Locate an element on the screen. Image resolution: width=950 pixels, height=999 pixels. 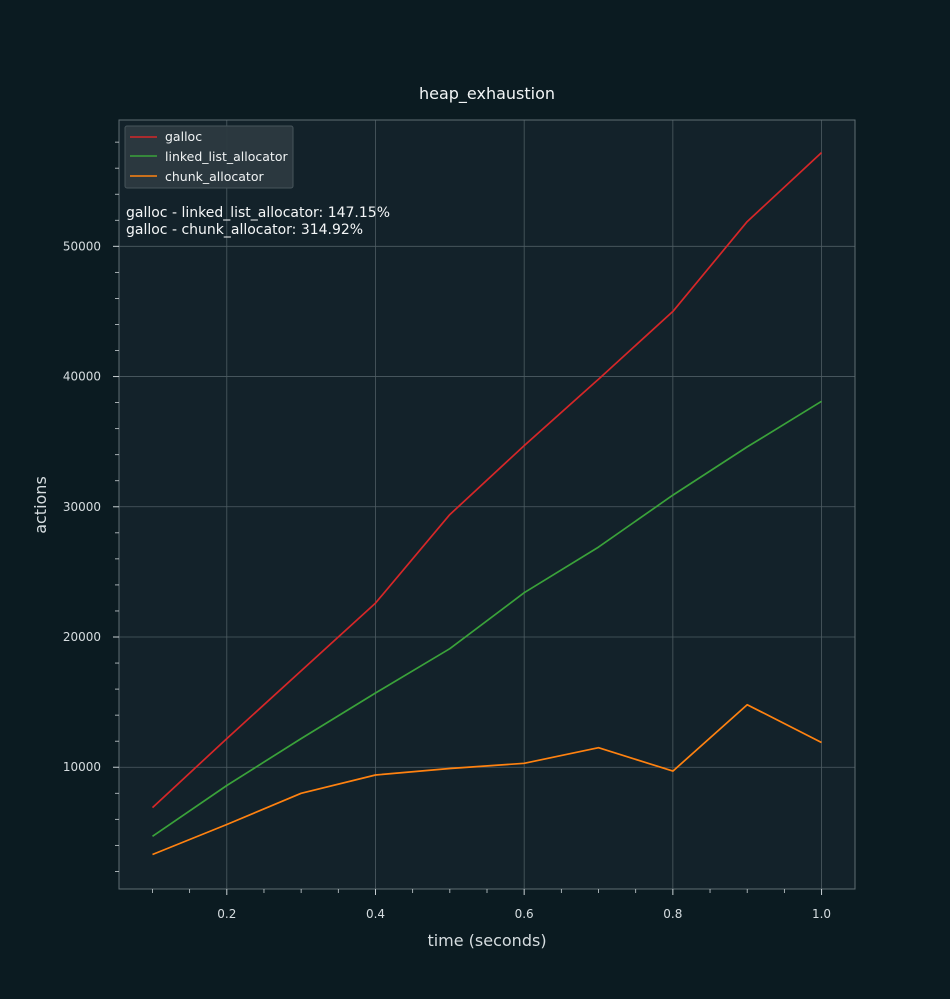
annotation-chunk-diff: galloc - chunk_allocator: 314.92% is located at coordinates (244, 230).